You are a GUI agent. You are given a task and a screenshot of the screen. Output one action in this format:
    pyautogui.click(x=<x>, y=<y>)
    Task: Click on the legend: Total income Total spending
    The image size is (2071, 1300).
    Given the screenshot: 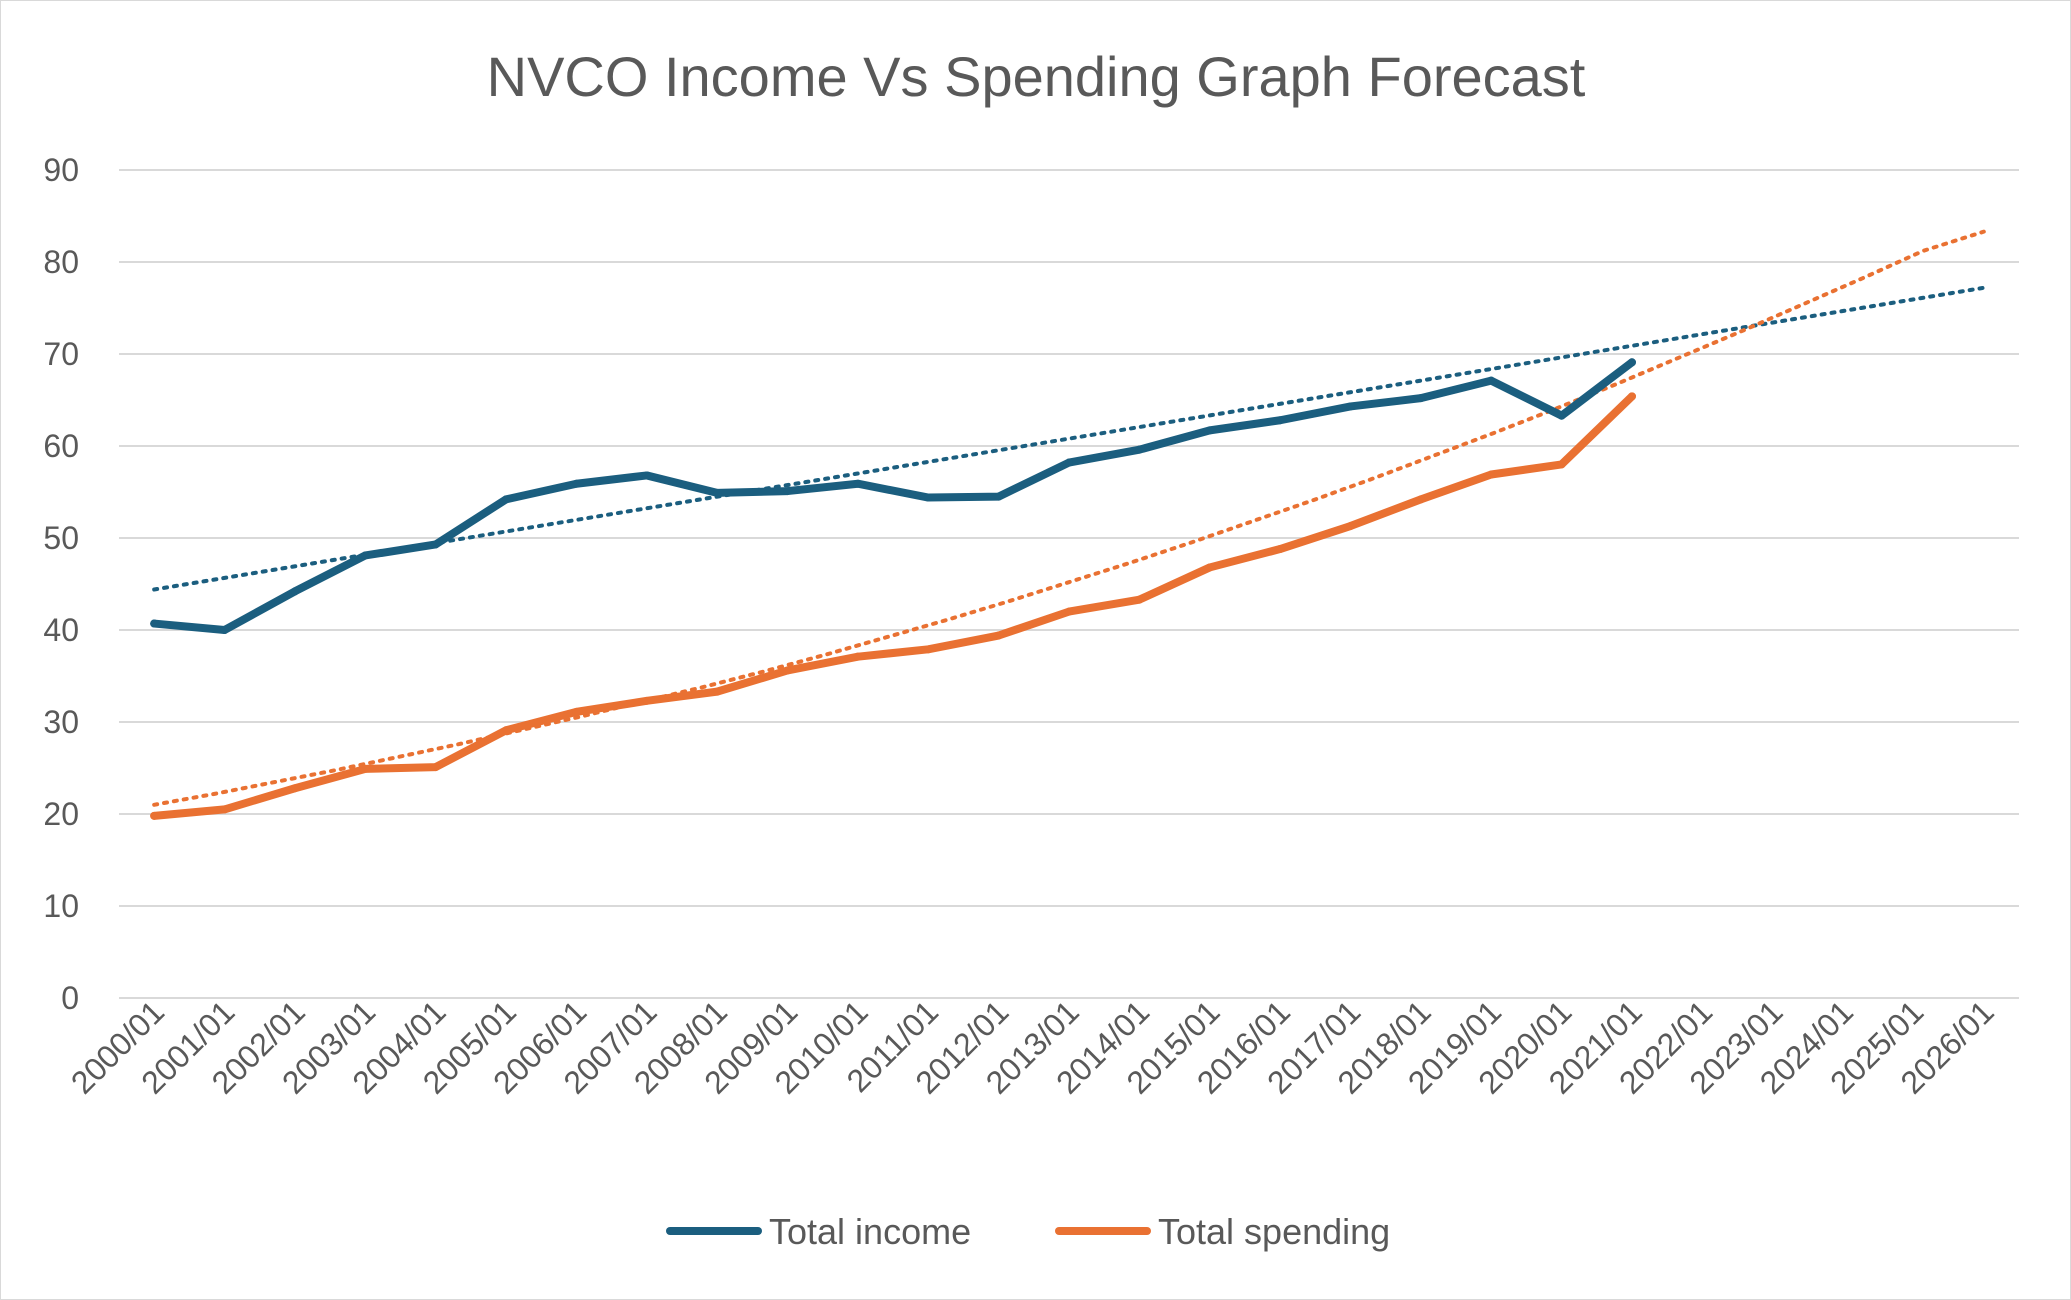 What is the action you would take?
    pyautogui.click(x=1028, y=1231)
    